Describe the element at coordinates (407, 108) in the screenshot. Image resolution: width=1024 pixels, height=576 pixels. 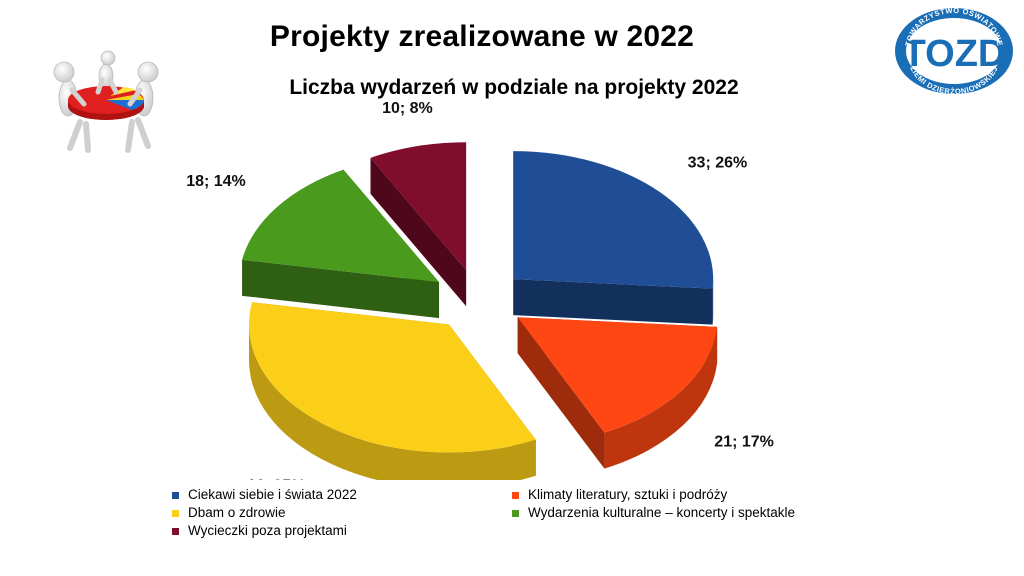
I see `data-label: 10; 8%` at that location.